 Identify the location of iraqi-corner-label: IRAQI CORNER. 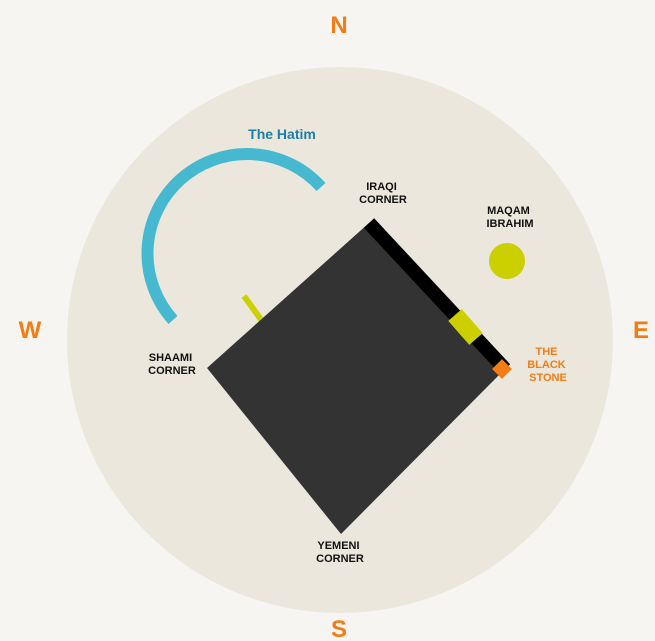
(383, 193).